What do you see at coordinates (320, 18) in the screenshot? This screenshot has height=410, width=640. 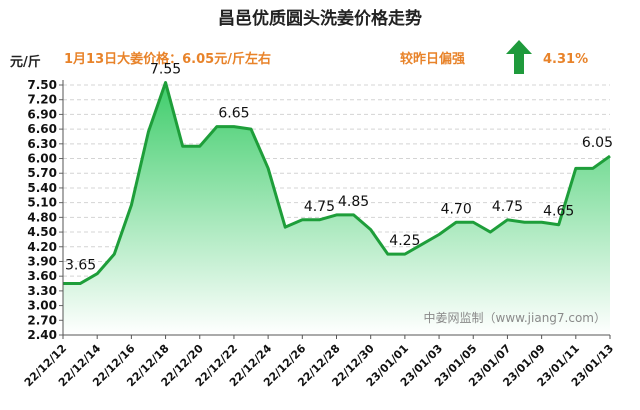 I see `chart-title: 昌邑优质圆头洗姜价格走势` at bounding box center [320, 18].